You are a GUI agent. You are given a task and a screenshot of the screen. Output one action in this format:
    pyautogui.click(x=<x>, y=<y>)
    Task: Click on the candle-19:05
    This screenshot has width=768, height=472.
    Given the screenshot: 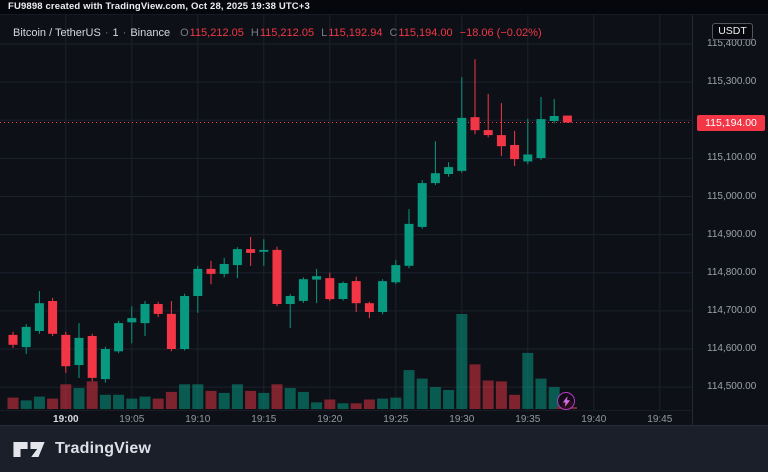 What is the action you would take?
    pyautogui.click(x=132, y=325)
    